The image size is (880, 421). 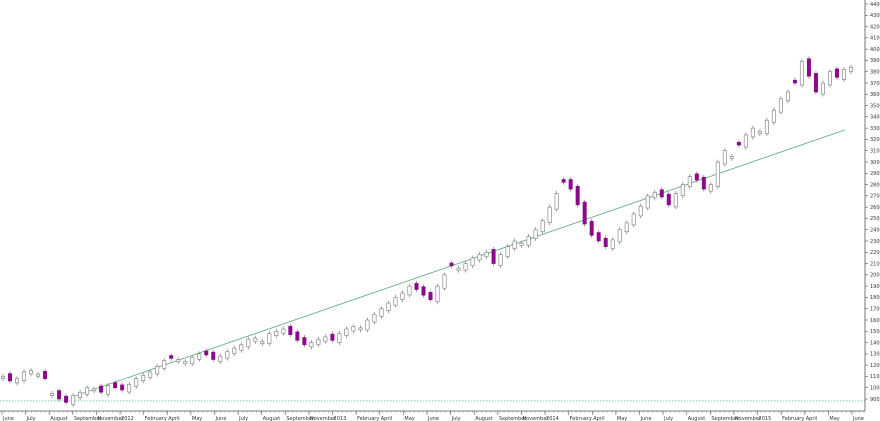 What do you see at coordinates (875, 242) in the screenshot?
I see `y-tick-label: 2300` at bounding box center [875, 242].